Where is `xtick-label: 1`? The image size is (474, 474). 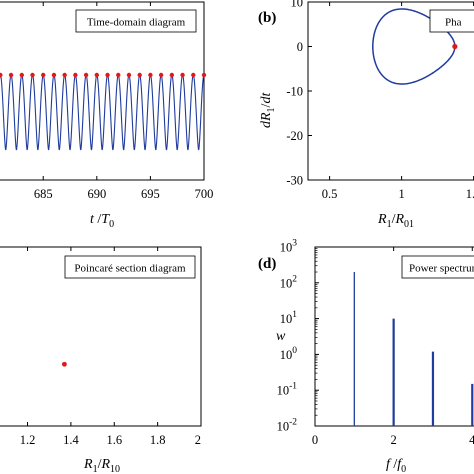
xtick-label: 1 is located at coordinates (401, 194).